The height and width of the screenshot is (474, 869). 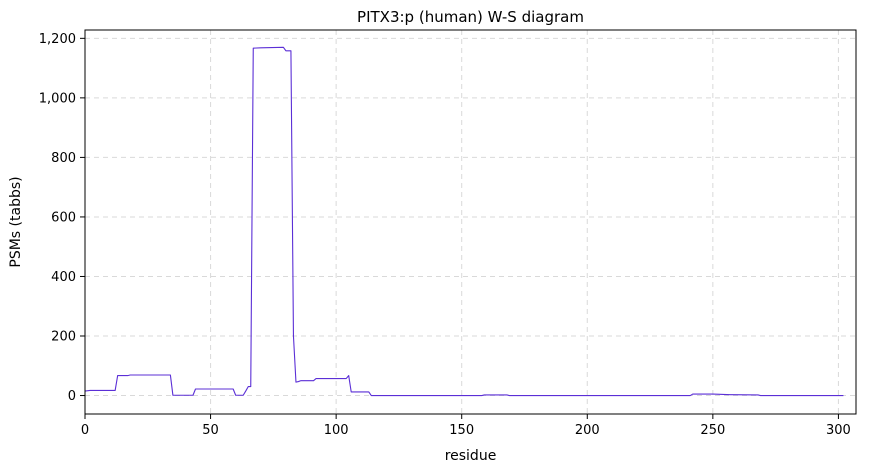 I want to click on x-tick-label: 150, so click(x=461, y=430).